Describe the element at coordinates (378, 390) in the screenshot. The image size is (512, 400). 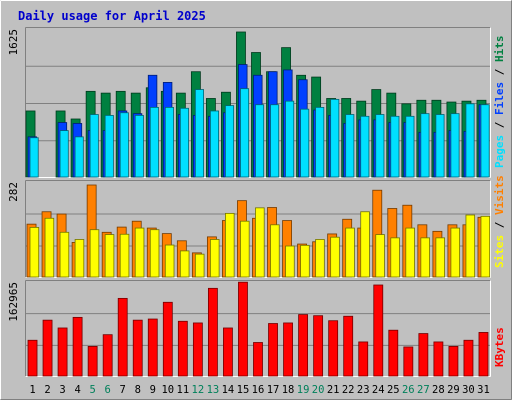
I see `x-tick-label-day-24: 24` at that location.